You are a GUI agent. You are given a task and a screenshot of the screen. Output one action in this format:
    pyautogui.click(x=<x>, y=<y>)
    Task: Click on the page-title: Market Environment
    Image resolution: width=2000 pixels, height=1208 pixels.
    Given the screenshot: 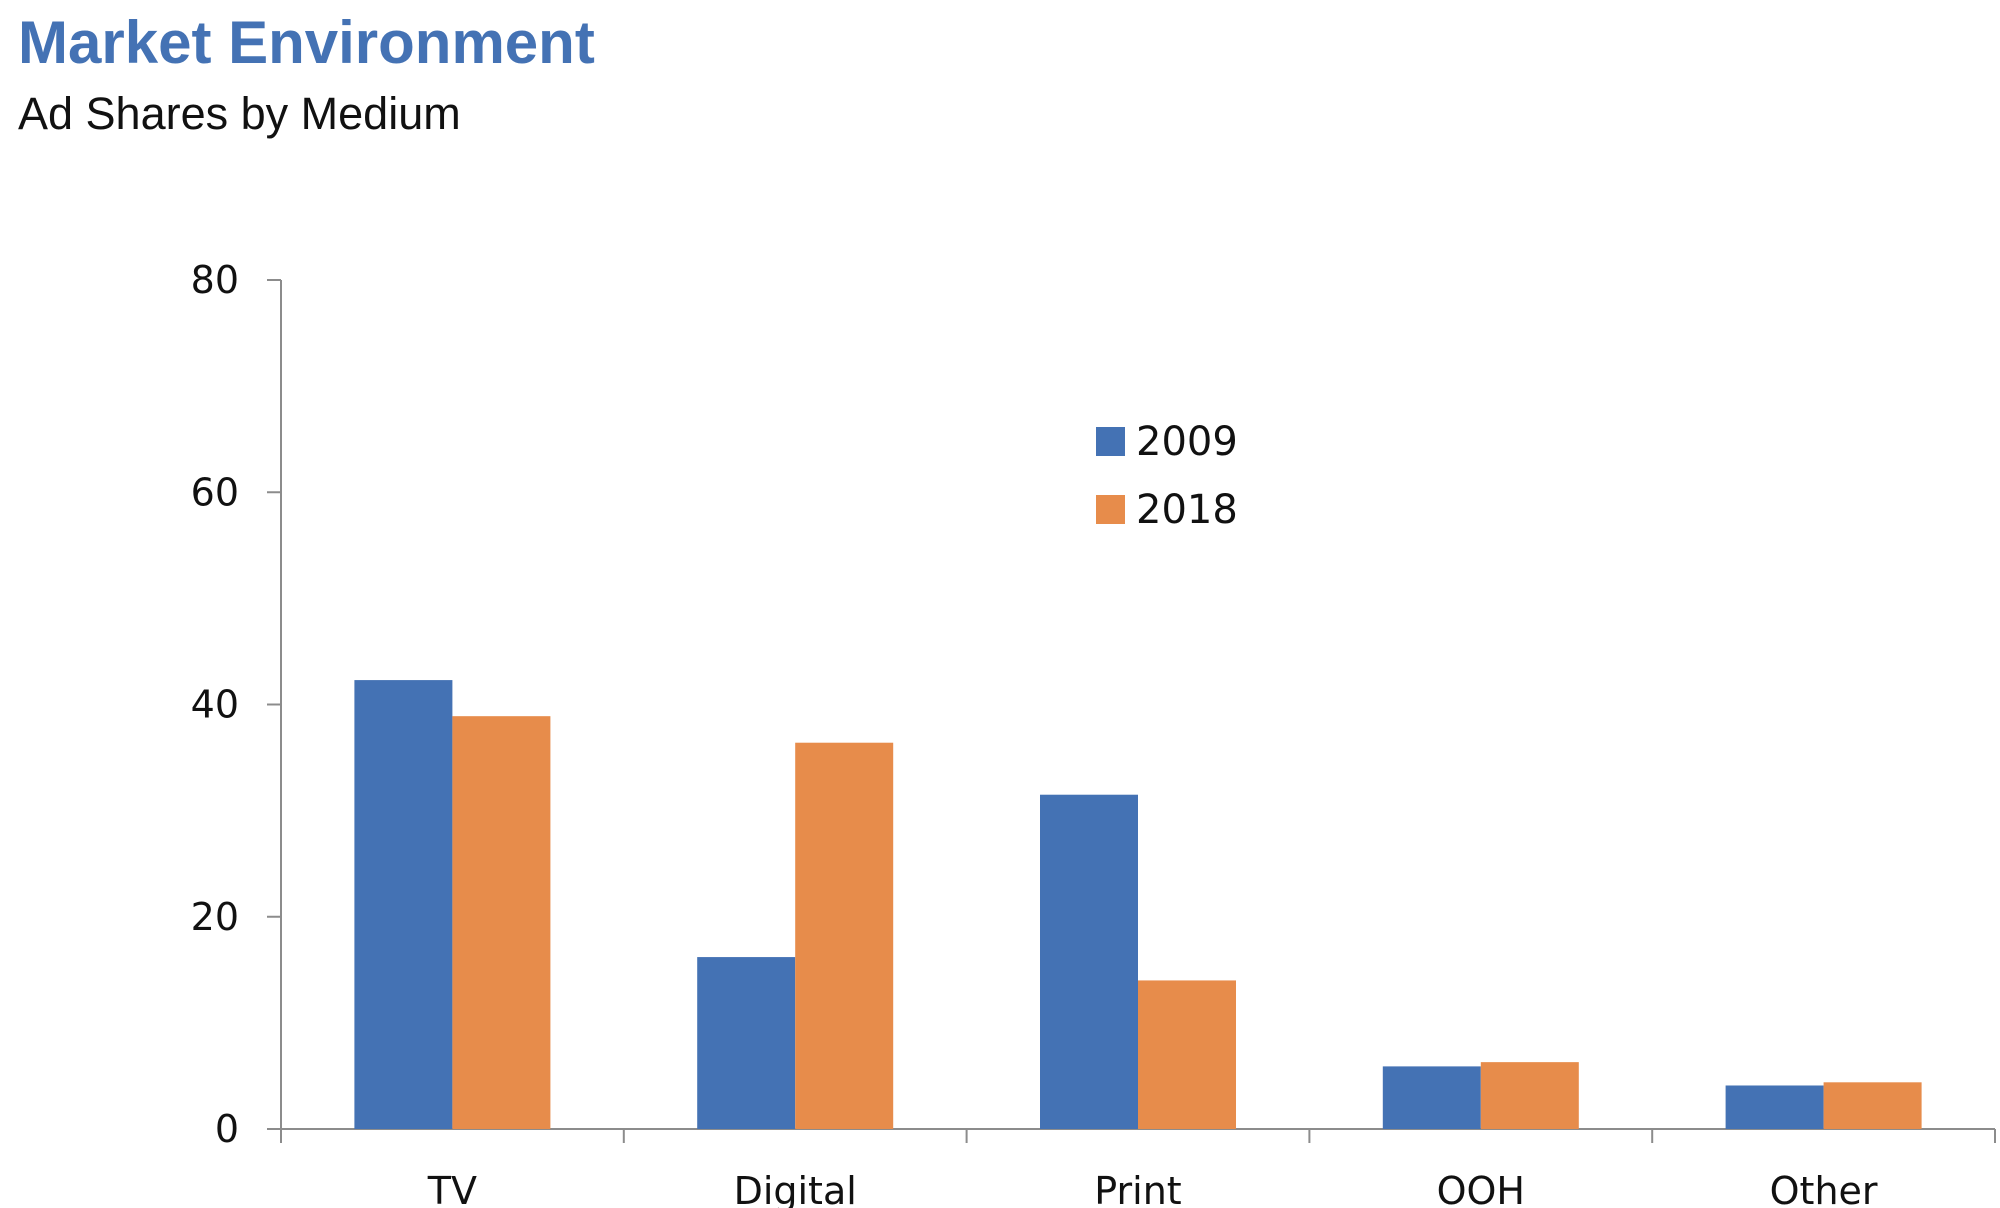 What is the action you would take?
    pyautogui.click(x=306, y=42)
    